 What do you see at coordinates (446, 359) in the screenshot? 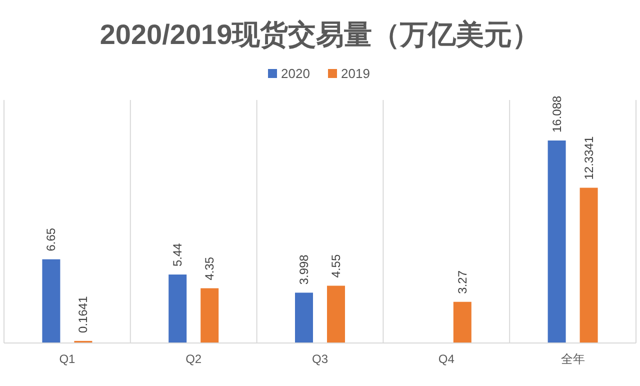
I see `x-tick-label: Q4` at bounding box center [446, 359].